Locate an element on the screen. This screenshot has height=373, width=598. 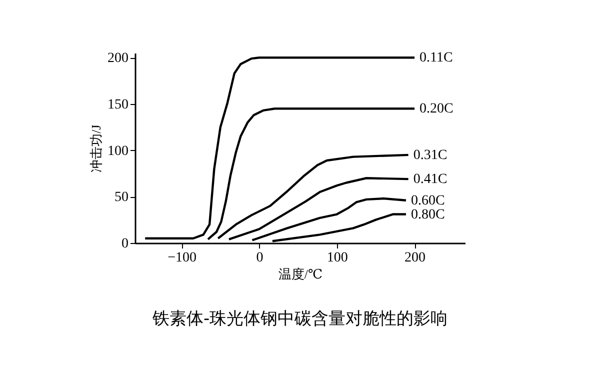
series-label: 0.20C is located at coordinates (437, 109).